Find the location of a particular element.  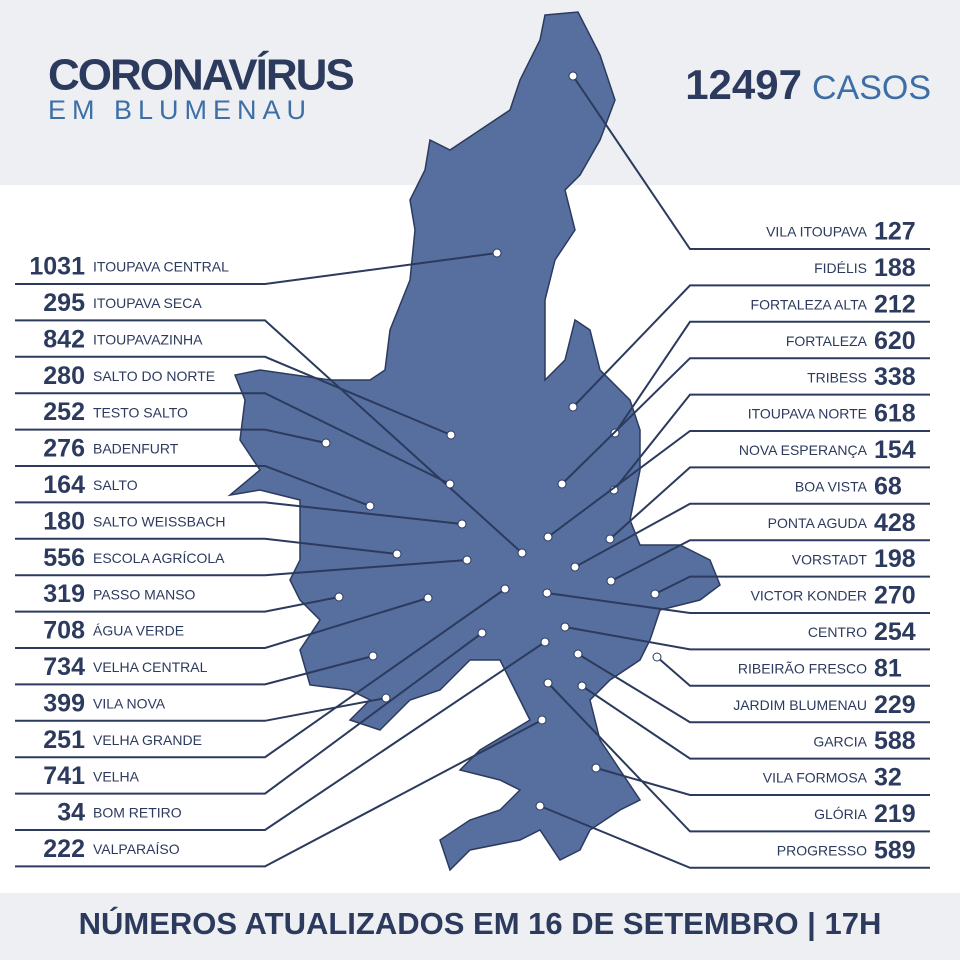

neighborhood-name: VILA NOVA is located at coordinates (129, 704).